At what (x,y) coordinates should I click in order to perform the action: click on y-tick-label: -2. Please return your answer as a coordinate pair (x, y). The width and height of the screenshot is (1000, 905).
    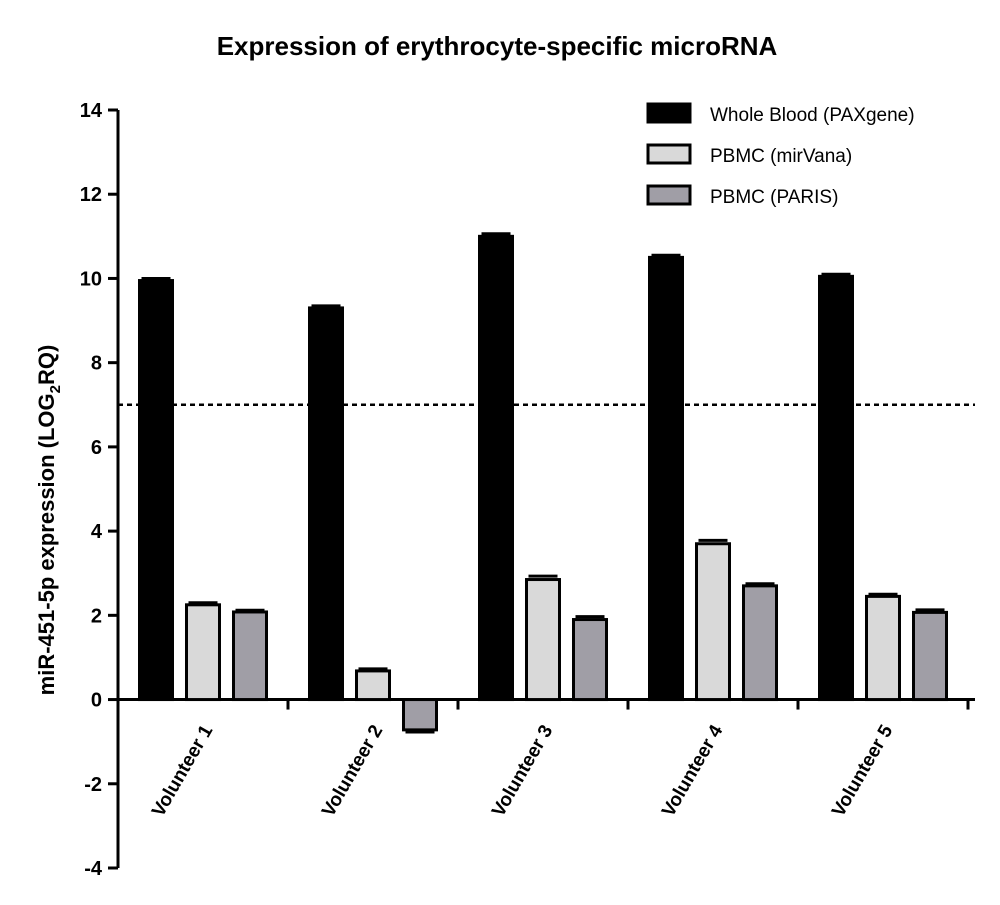
    Looking at the image, I should click on (93, 785).